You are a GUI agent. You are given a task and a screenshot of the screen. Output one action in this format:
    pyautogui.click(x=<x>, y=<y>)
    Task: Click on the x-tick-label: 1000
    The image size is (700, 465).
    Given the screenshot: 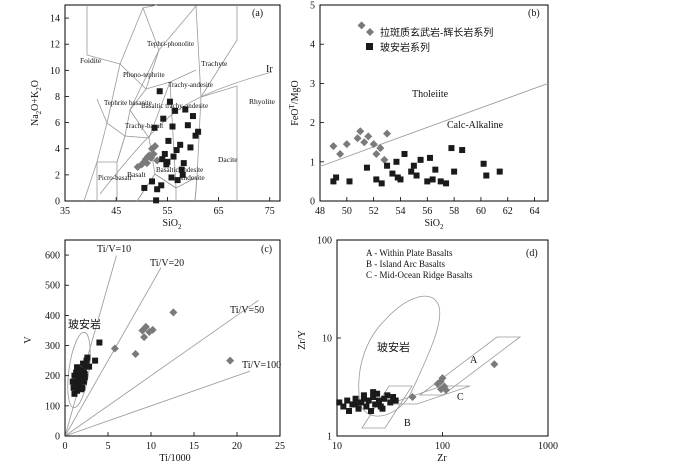 What is the action you would take?
    pyautogui.click(x=548, y=446)
    